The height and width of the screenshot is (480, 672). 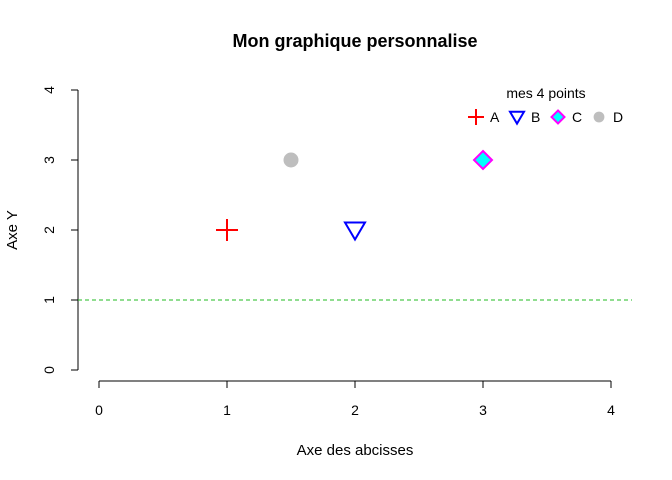 What do you see at coordinates (355, 195) in the screenshot?
I see `points-layer` at bounding box center [355, 195].